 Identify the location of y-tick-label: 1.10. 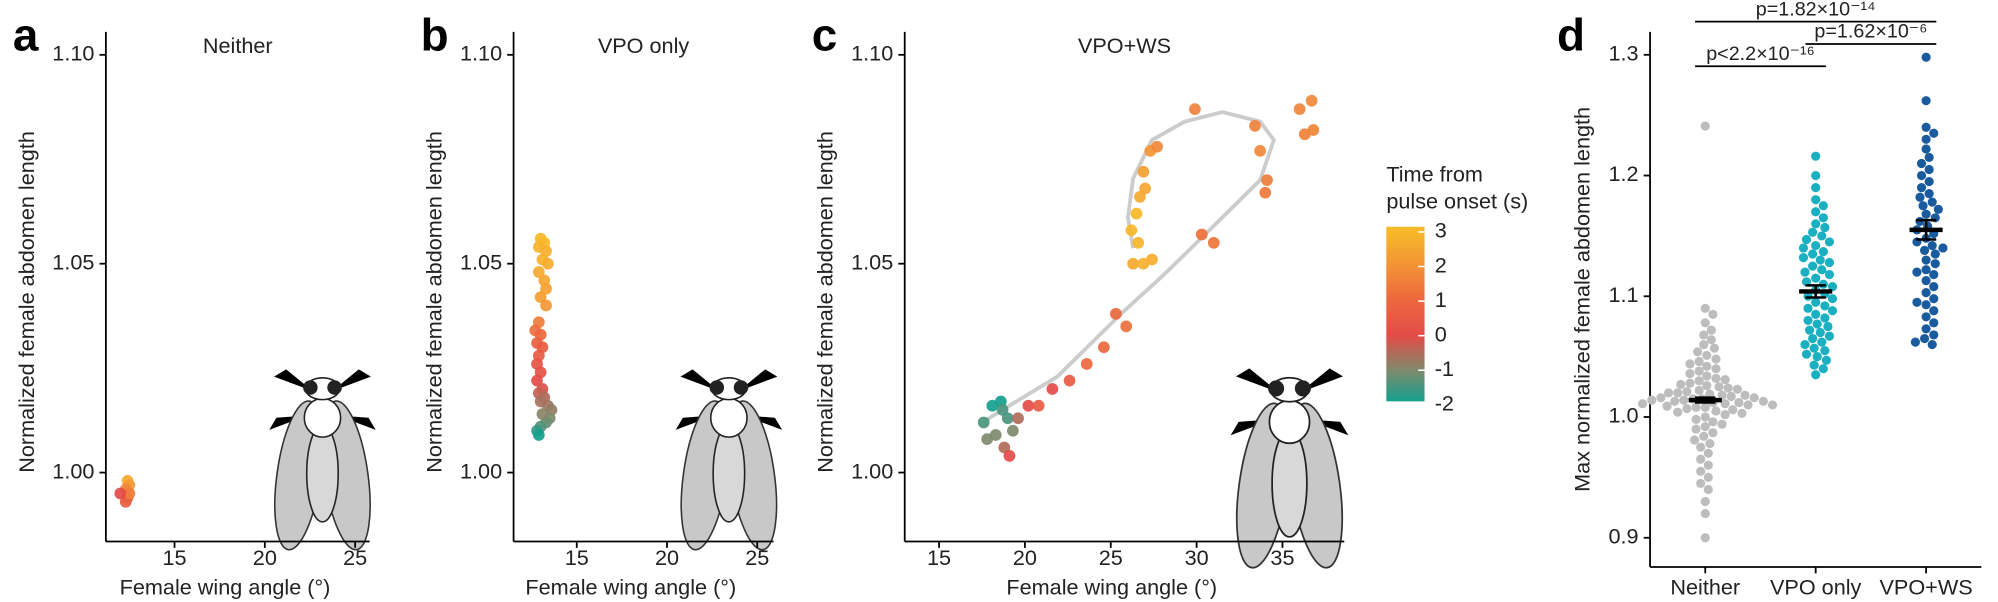
(481, 53).